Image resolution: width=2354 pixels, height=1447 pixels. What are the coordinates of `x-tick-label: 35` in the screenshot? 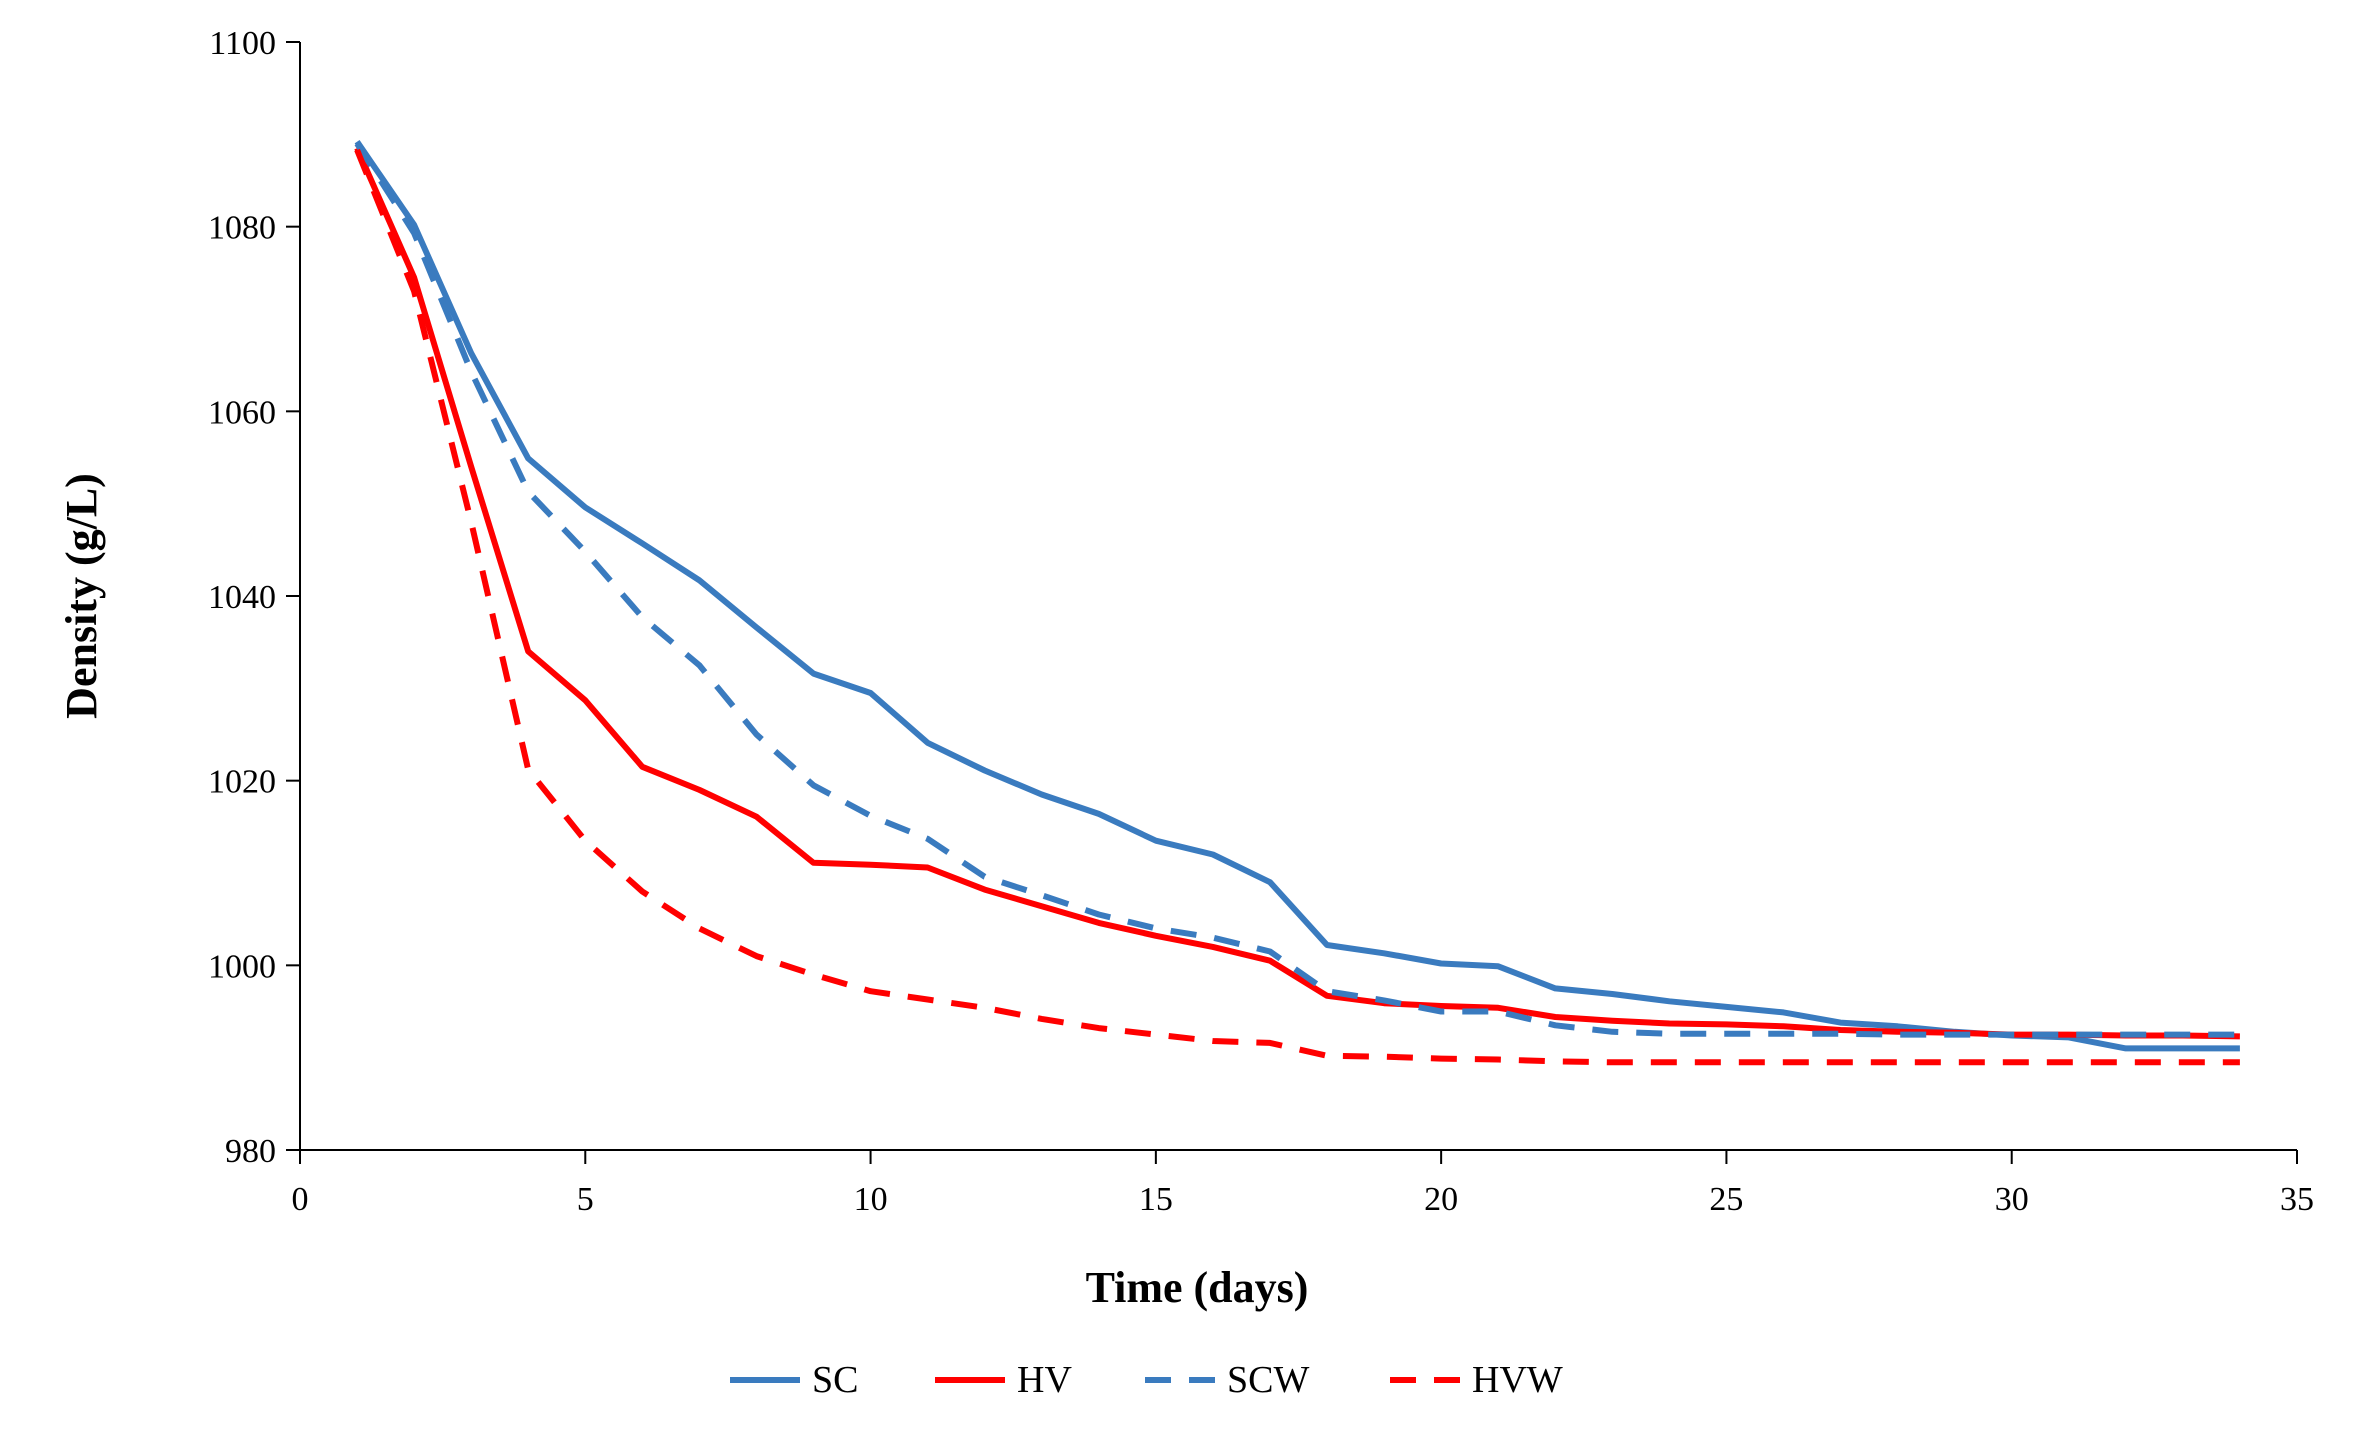 It's located at (2297, 1199).